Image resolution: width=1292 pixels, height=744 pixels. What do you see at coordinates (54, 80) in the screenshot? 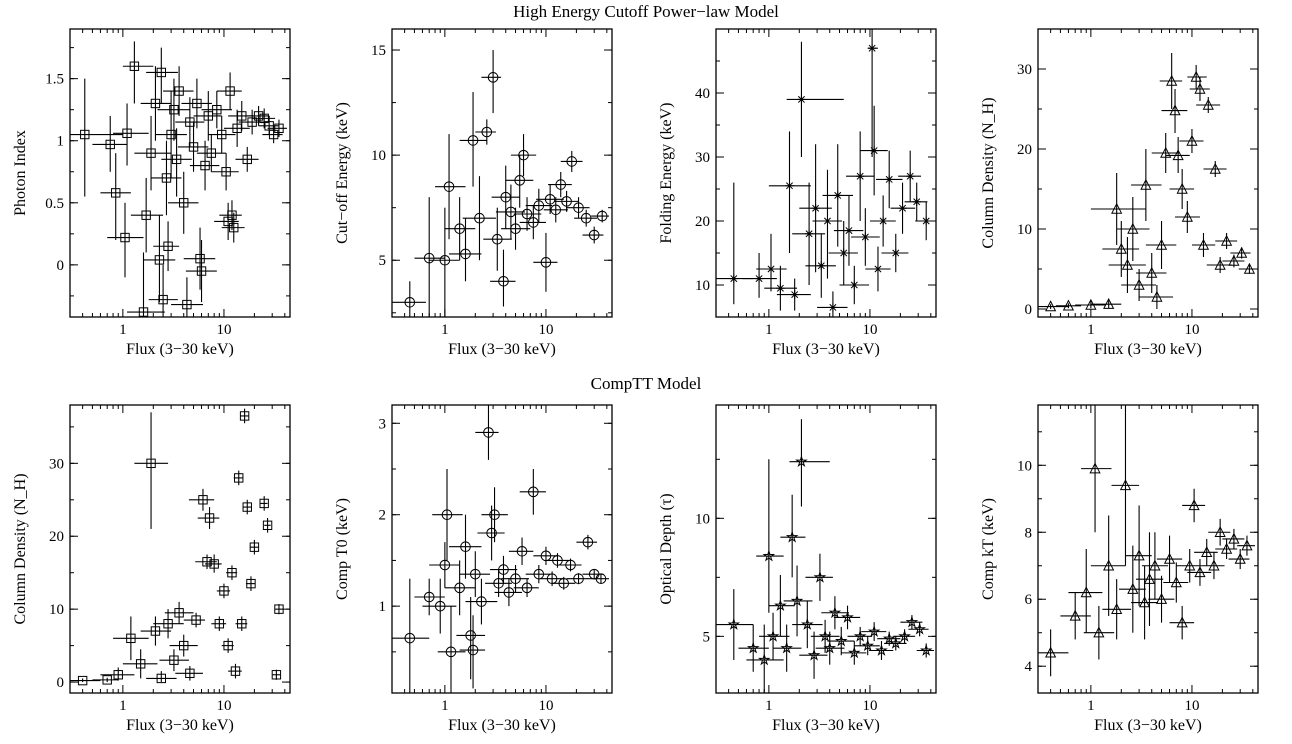
I see `y-tick-label: 1.5` at bounding box center [54, 80].